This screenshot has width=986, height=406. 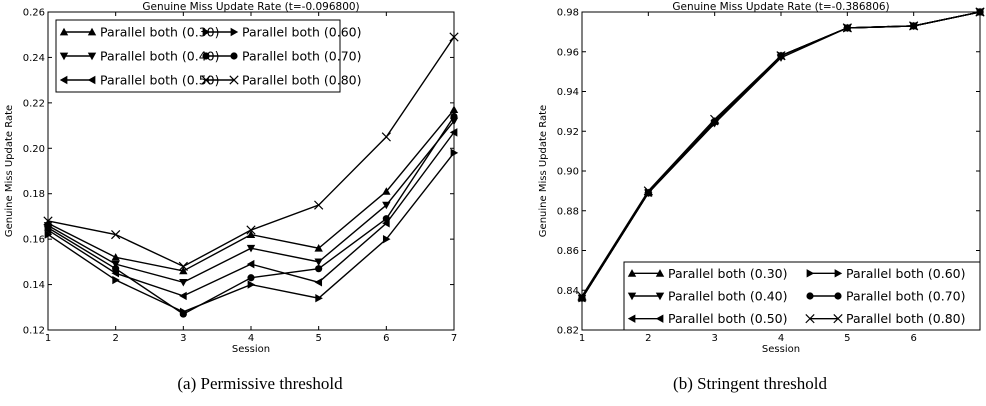 I want to click on y-tick-label: 0.88, so click(x=568, y=211).